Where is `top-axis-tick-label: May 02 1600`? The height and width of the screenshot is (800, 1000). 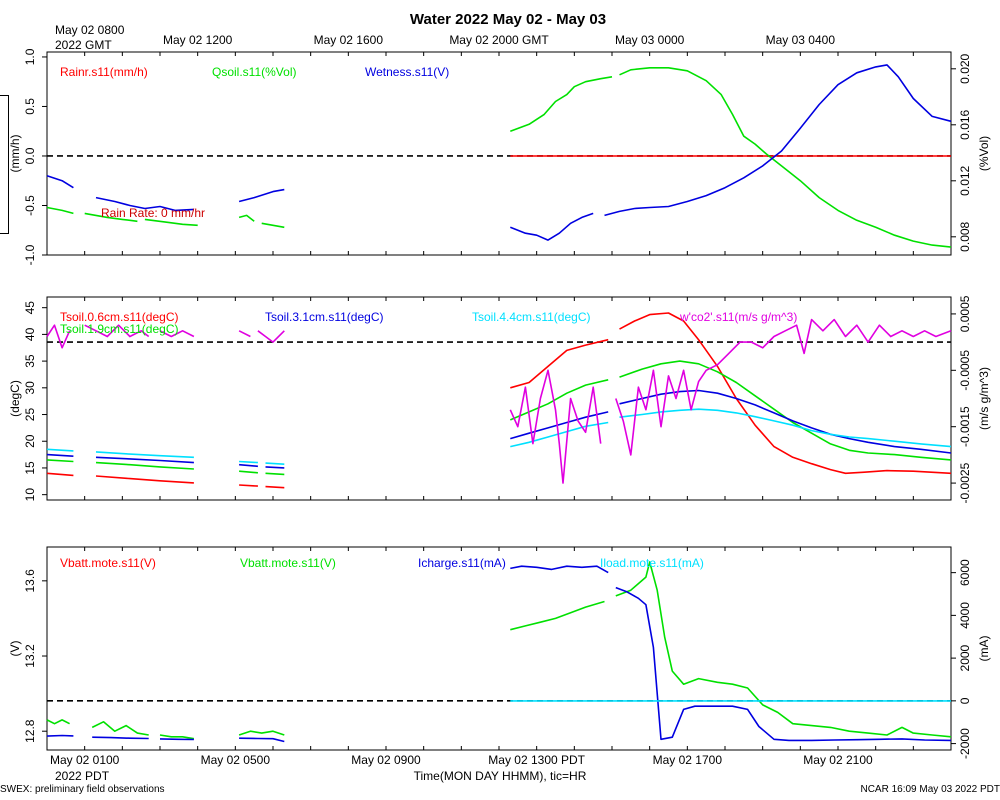
top-axis-tick-label: May 02 1600 is located at coordinates (349, 40).